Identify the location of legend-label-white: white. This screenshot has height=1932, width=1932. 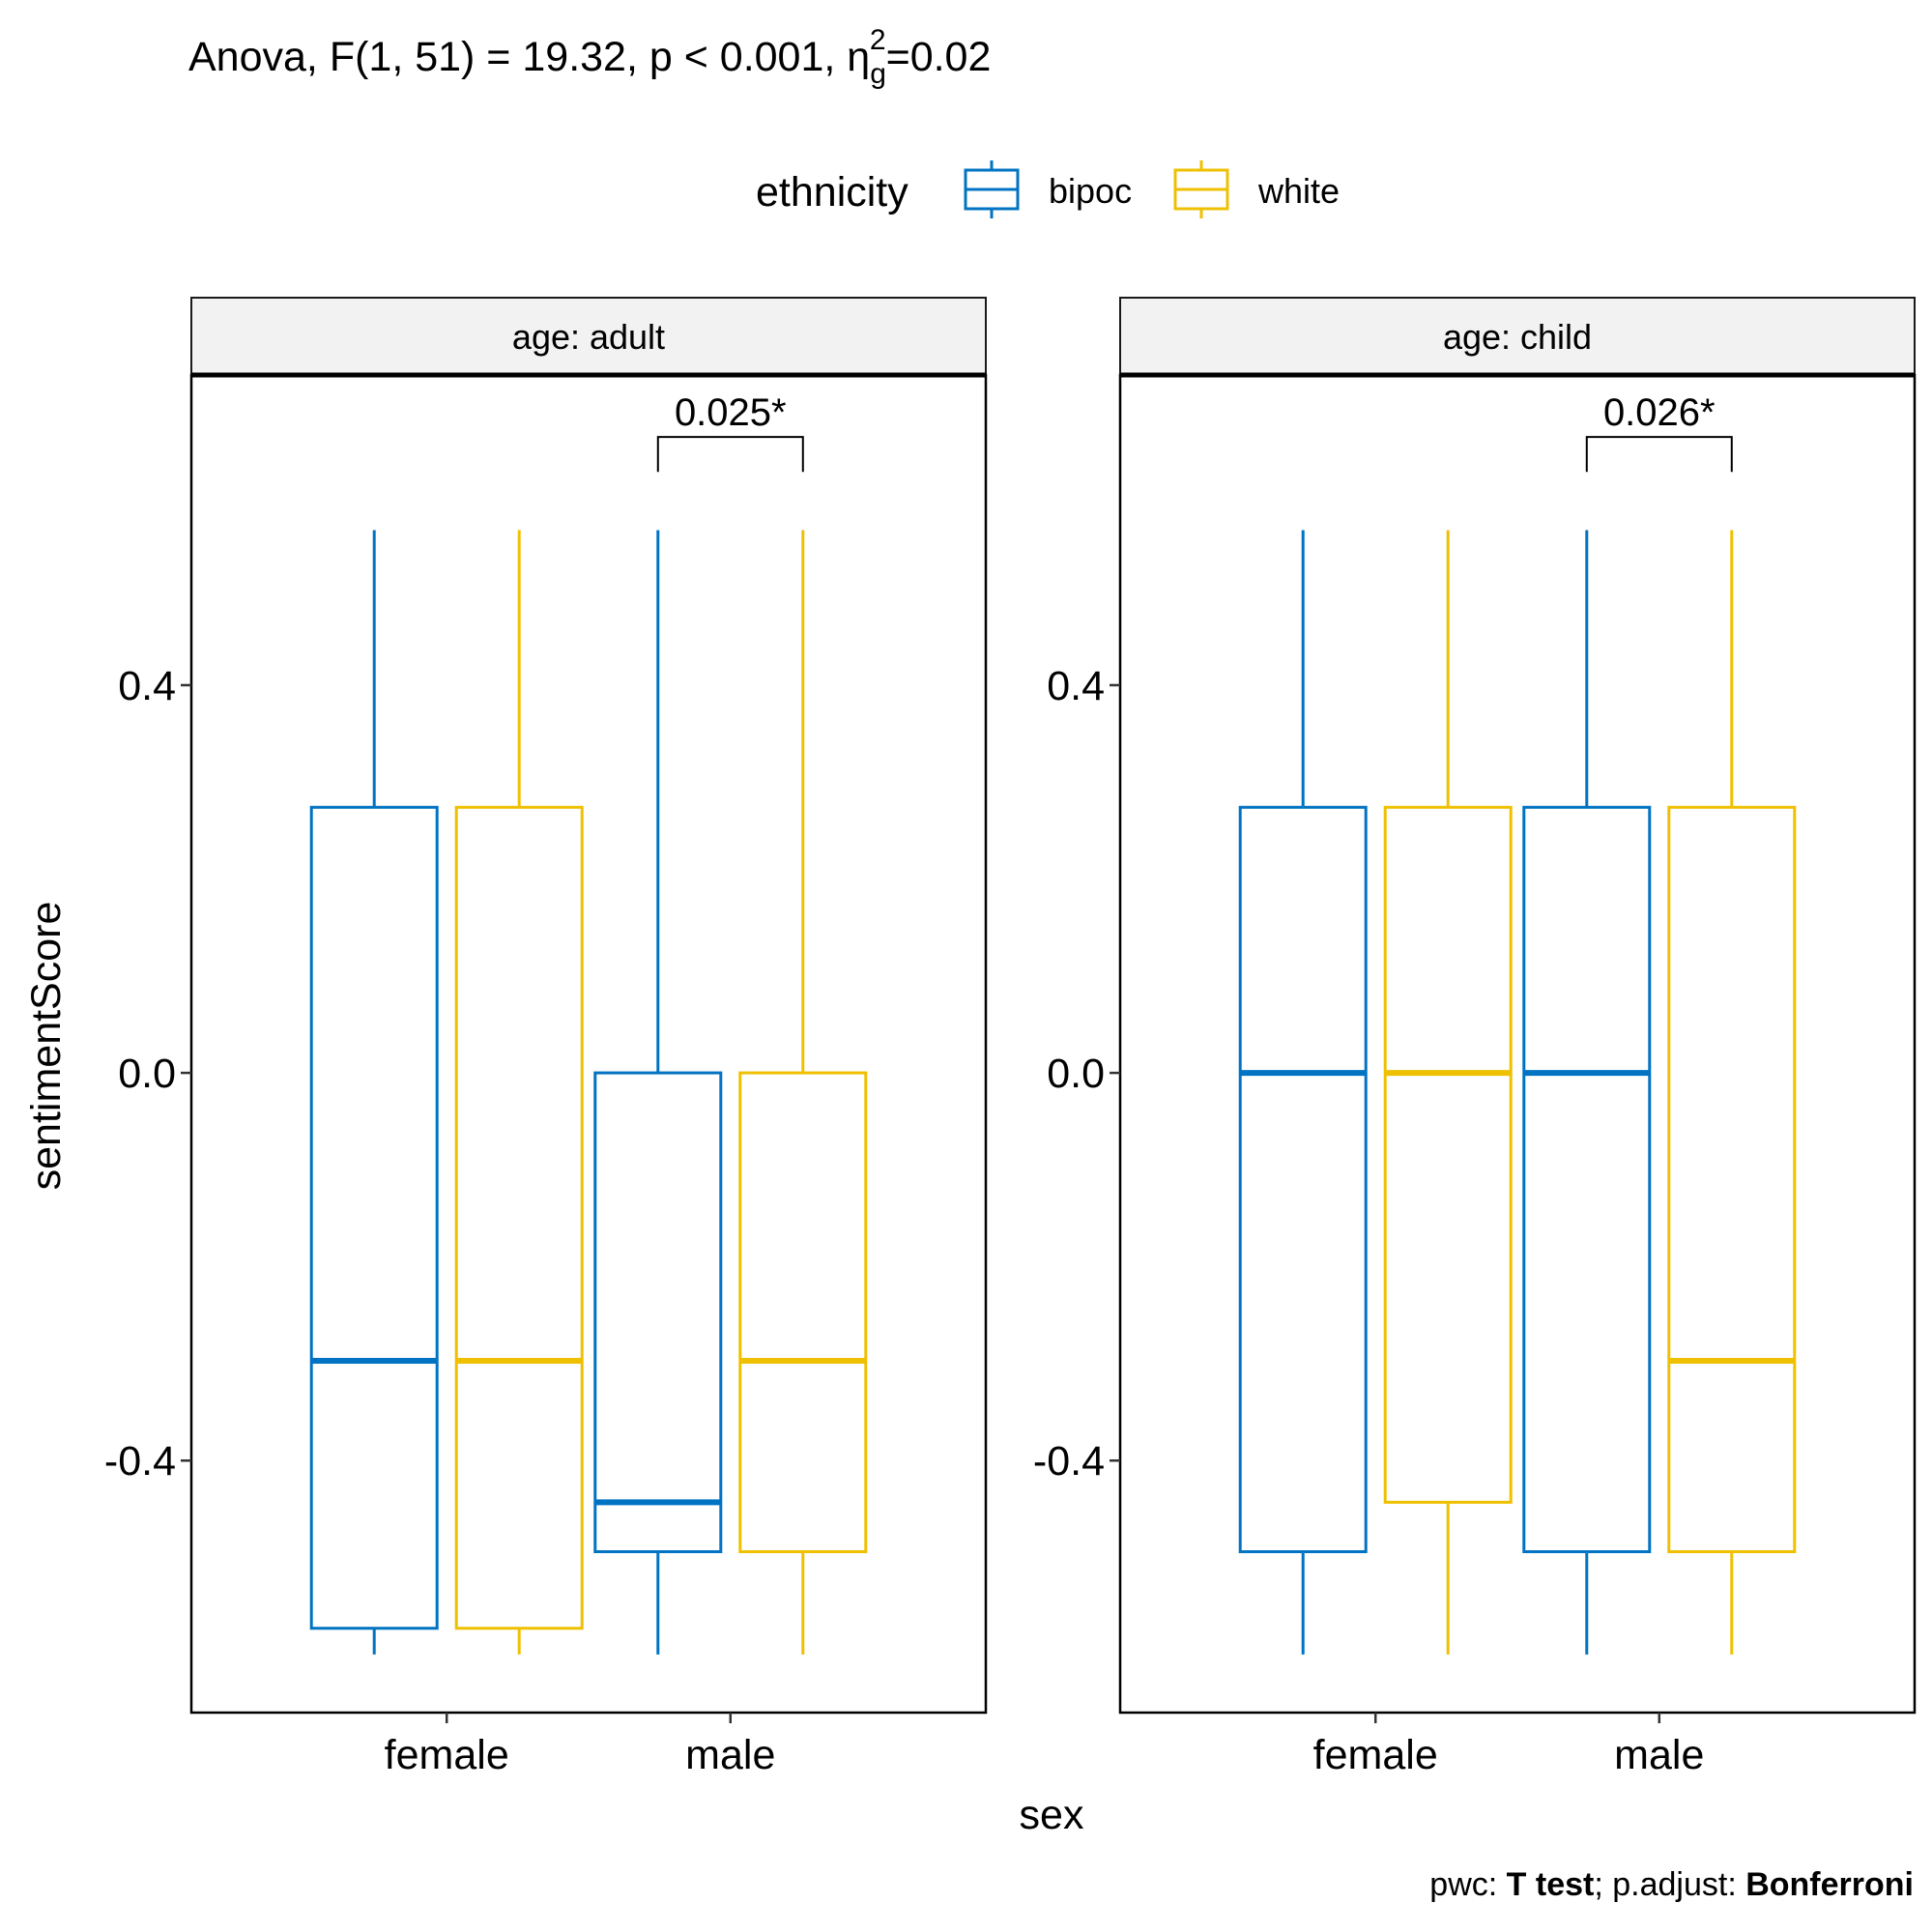
(1298, 191).